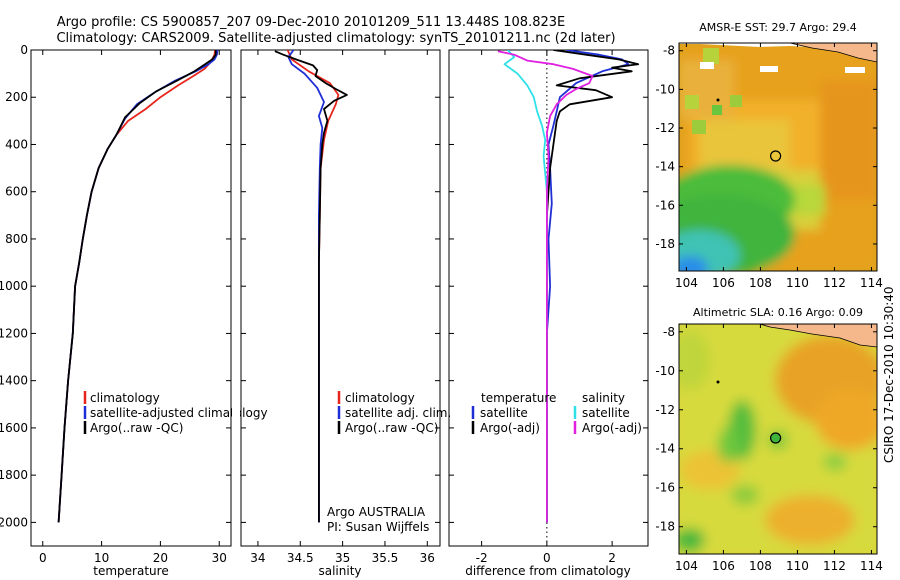 This screenshot has height=580, width=900. I want to click on y-tick-label: 600, so click(16, 192).